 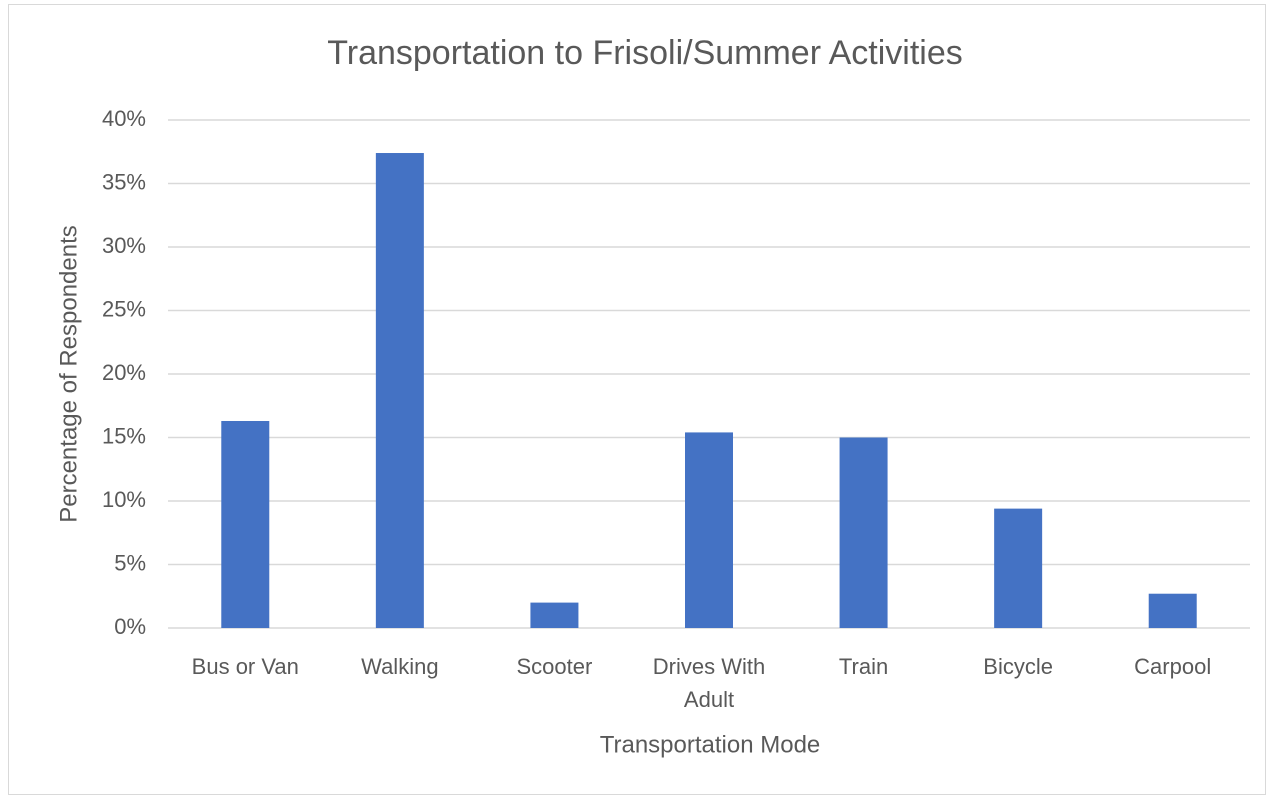 What do you see at coordinates (554, 666) in the screenshot?
I see `x-tick-label: Scooter` at bounding box center [554, 666].